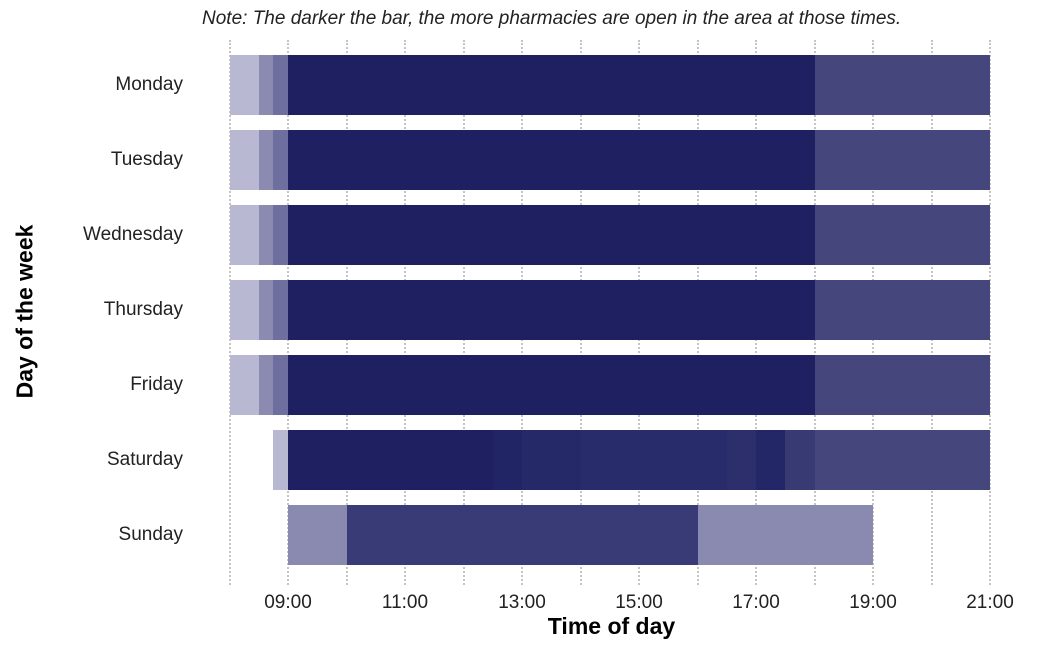  I want to click on bar-row-friday, so click(519, 385).